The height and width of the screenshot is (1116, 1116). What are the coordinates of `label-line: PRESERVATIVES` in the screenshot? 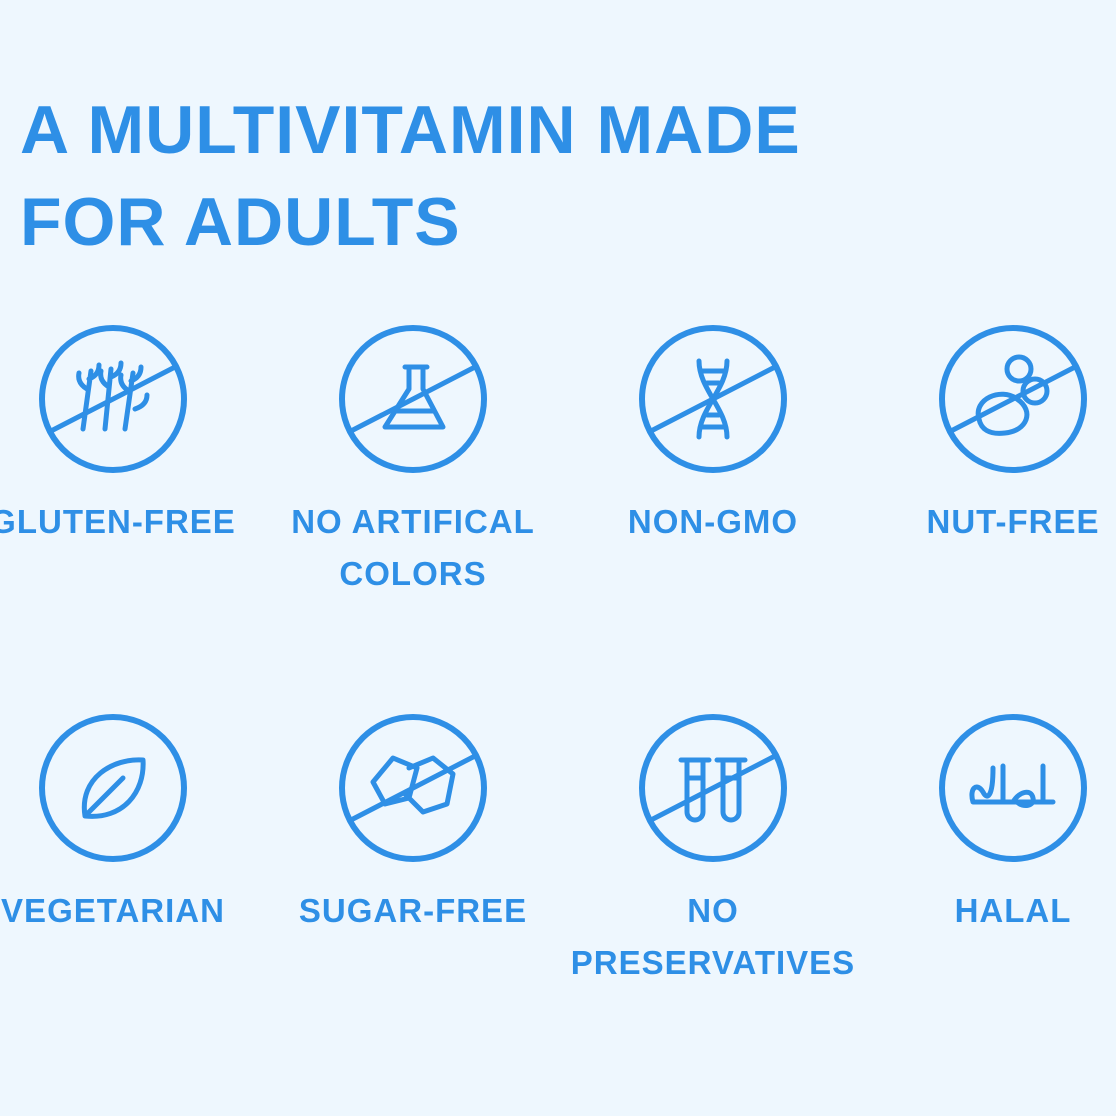 It's located at (713, 962).